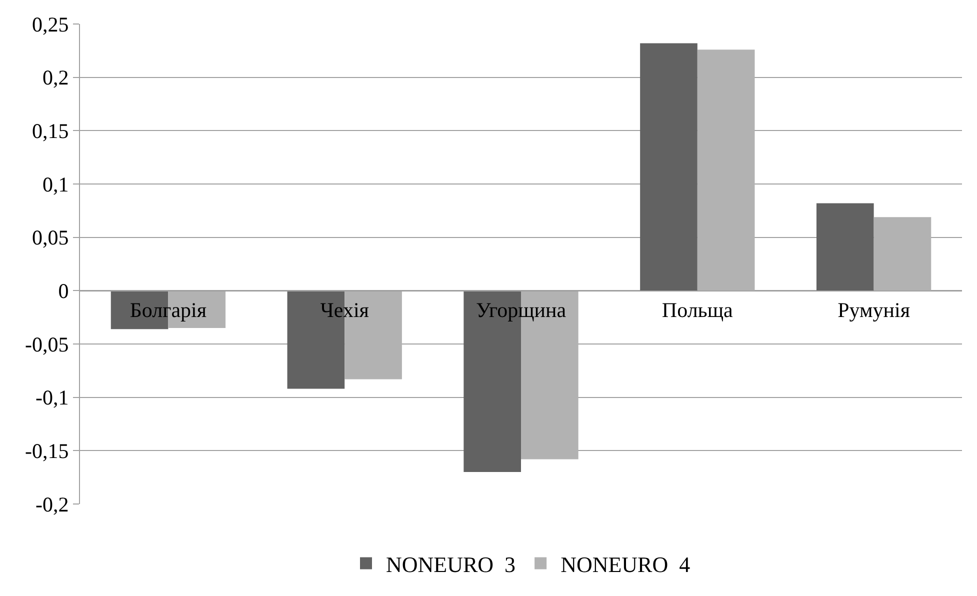 Image resolution: width=977 pixels, height=596 pixels. Describe the element at coordinates (50, 24) in the screenshot. I see `y-tick-label: 0,25` at that location.